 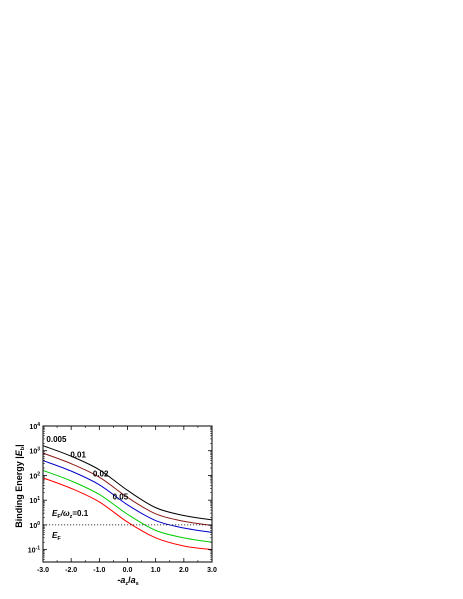 I want to click on x-tick-label: 3.0, so click(x=212, y=570).